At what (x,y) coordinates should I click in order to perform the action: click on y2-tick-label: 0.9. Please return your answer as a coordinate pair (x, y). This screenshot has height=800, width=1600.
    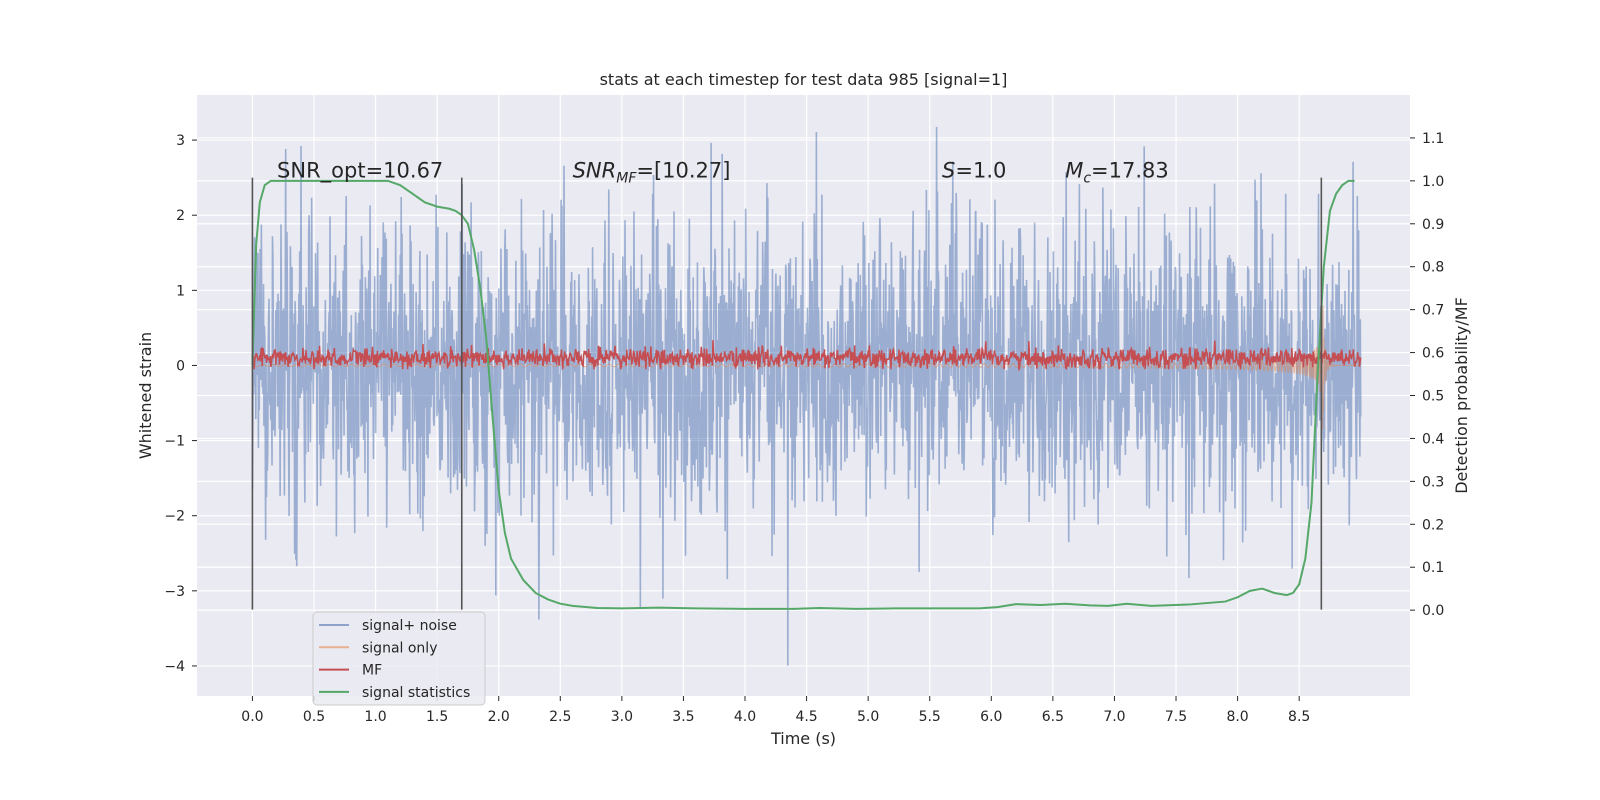
    Looking at the image, I should click on (1433, 225).